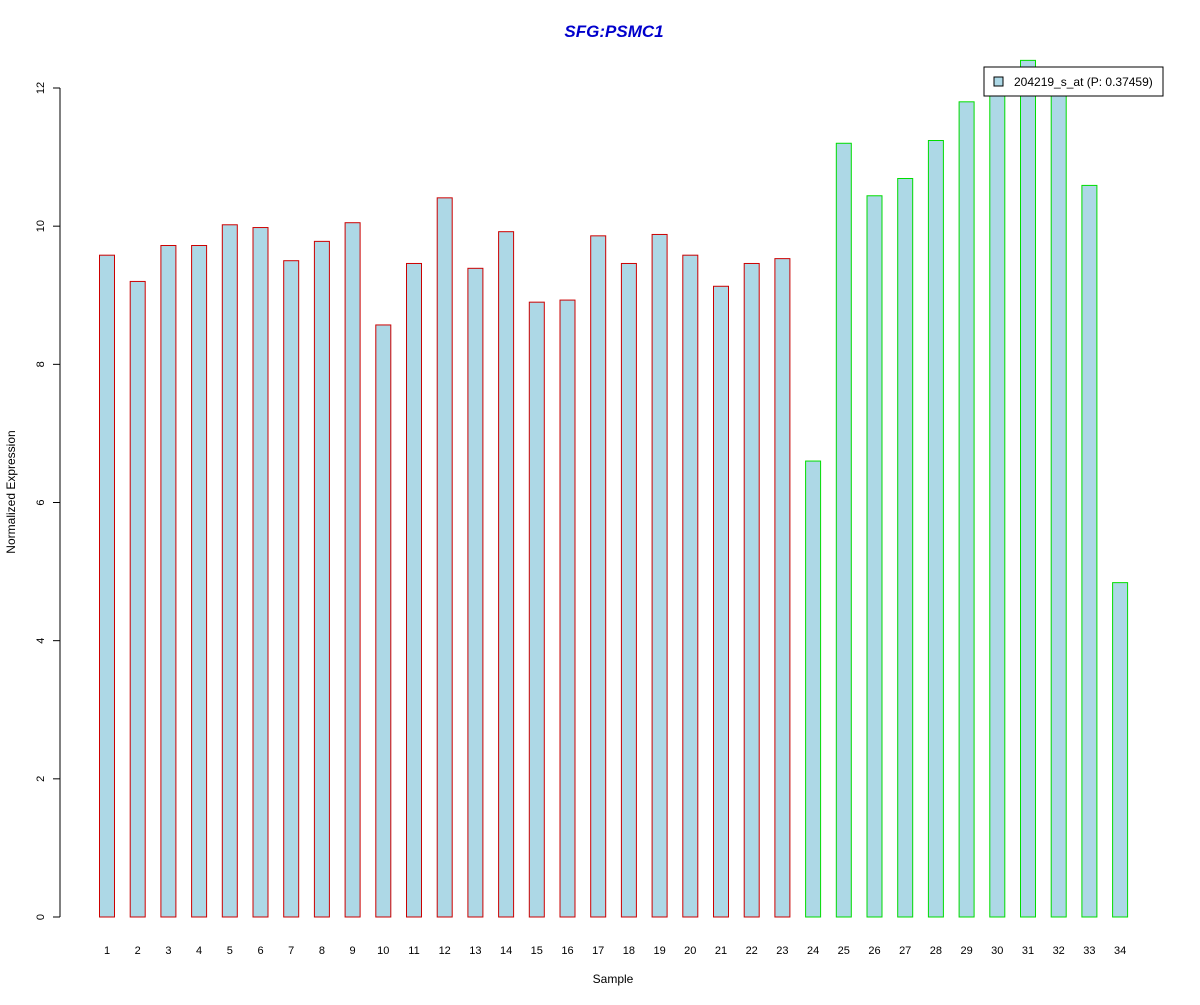  What do you see at coordinates (813, 951) in the screenshot?
I see `x-tick-label: 24` at bounding box center [813, 951].